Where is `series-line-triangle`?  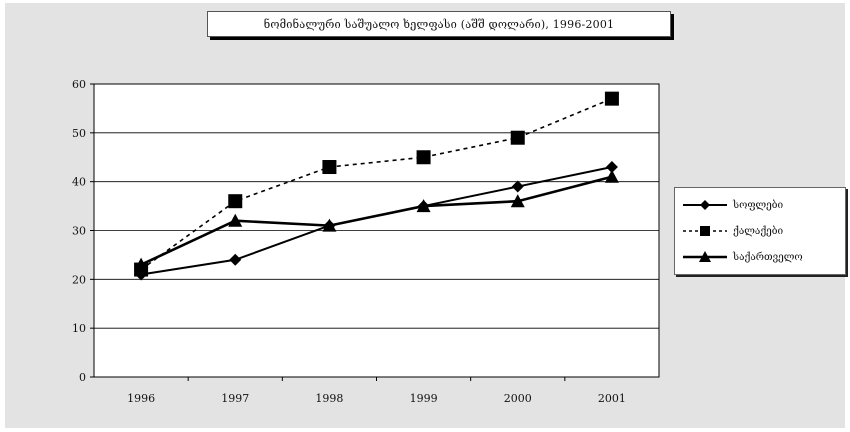 series-line-triangle is located at coordinates (376, 220).